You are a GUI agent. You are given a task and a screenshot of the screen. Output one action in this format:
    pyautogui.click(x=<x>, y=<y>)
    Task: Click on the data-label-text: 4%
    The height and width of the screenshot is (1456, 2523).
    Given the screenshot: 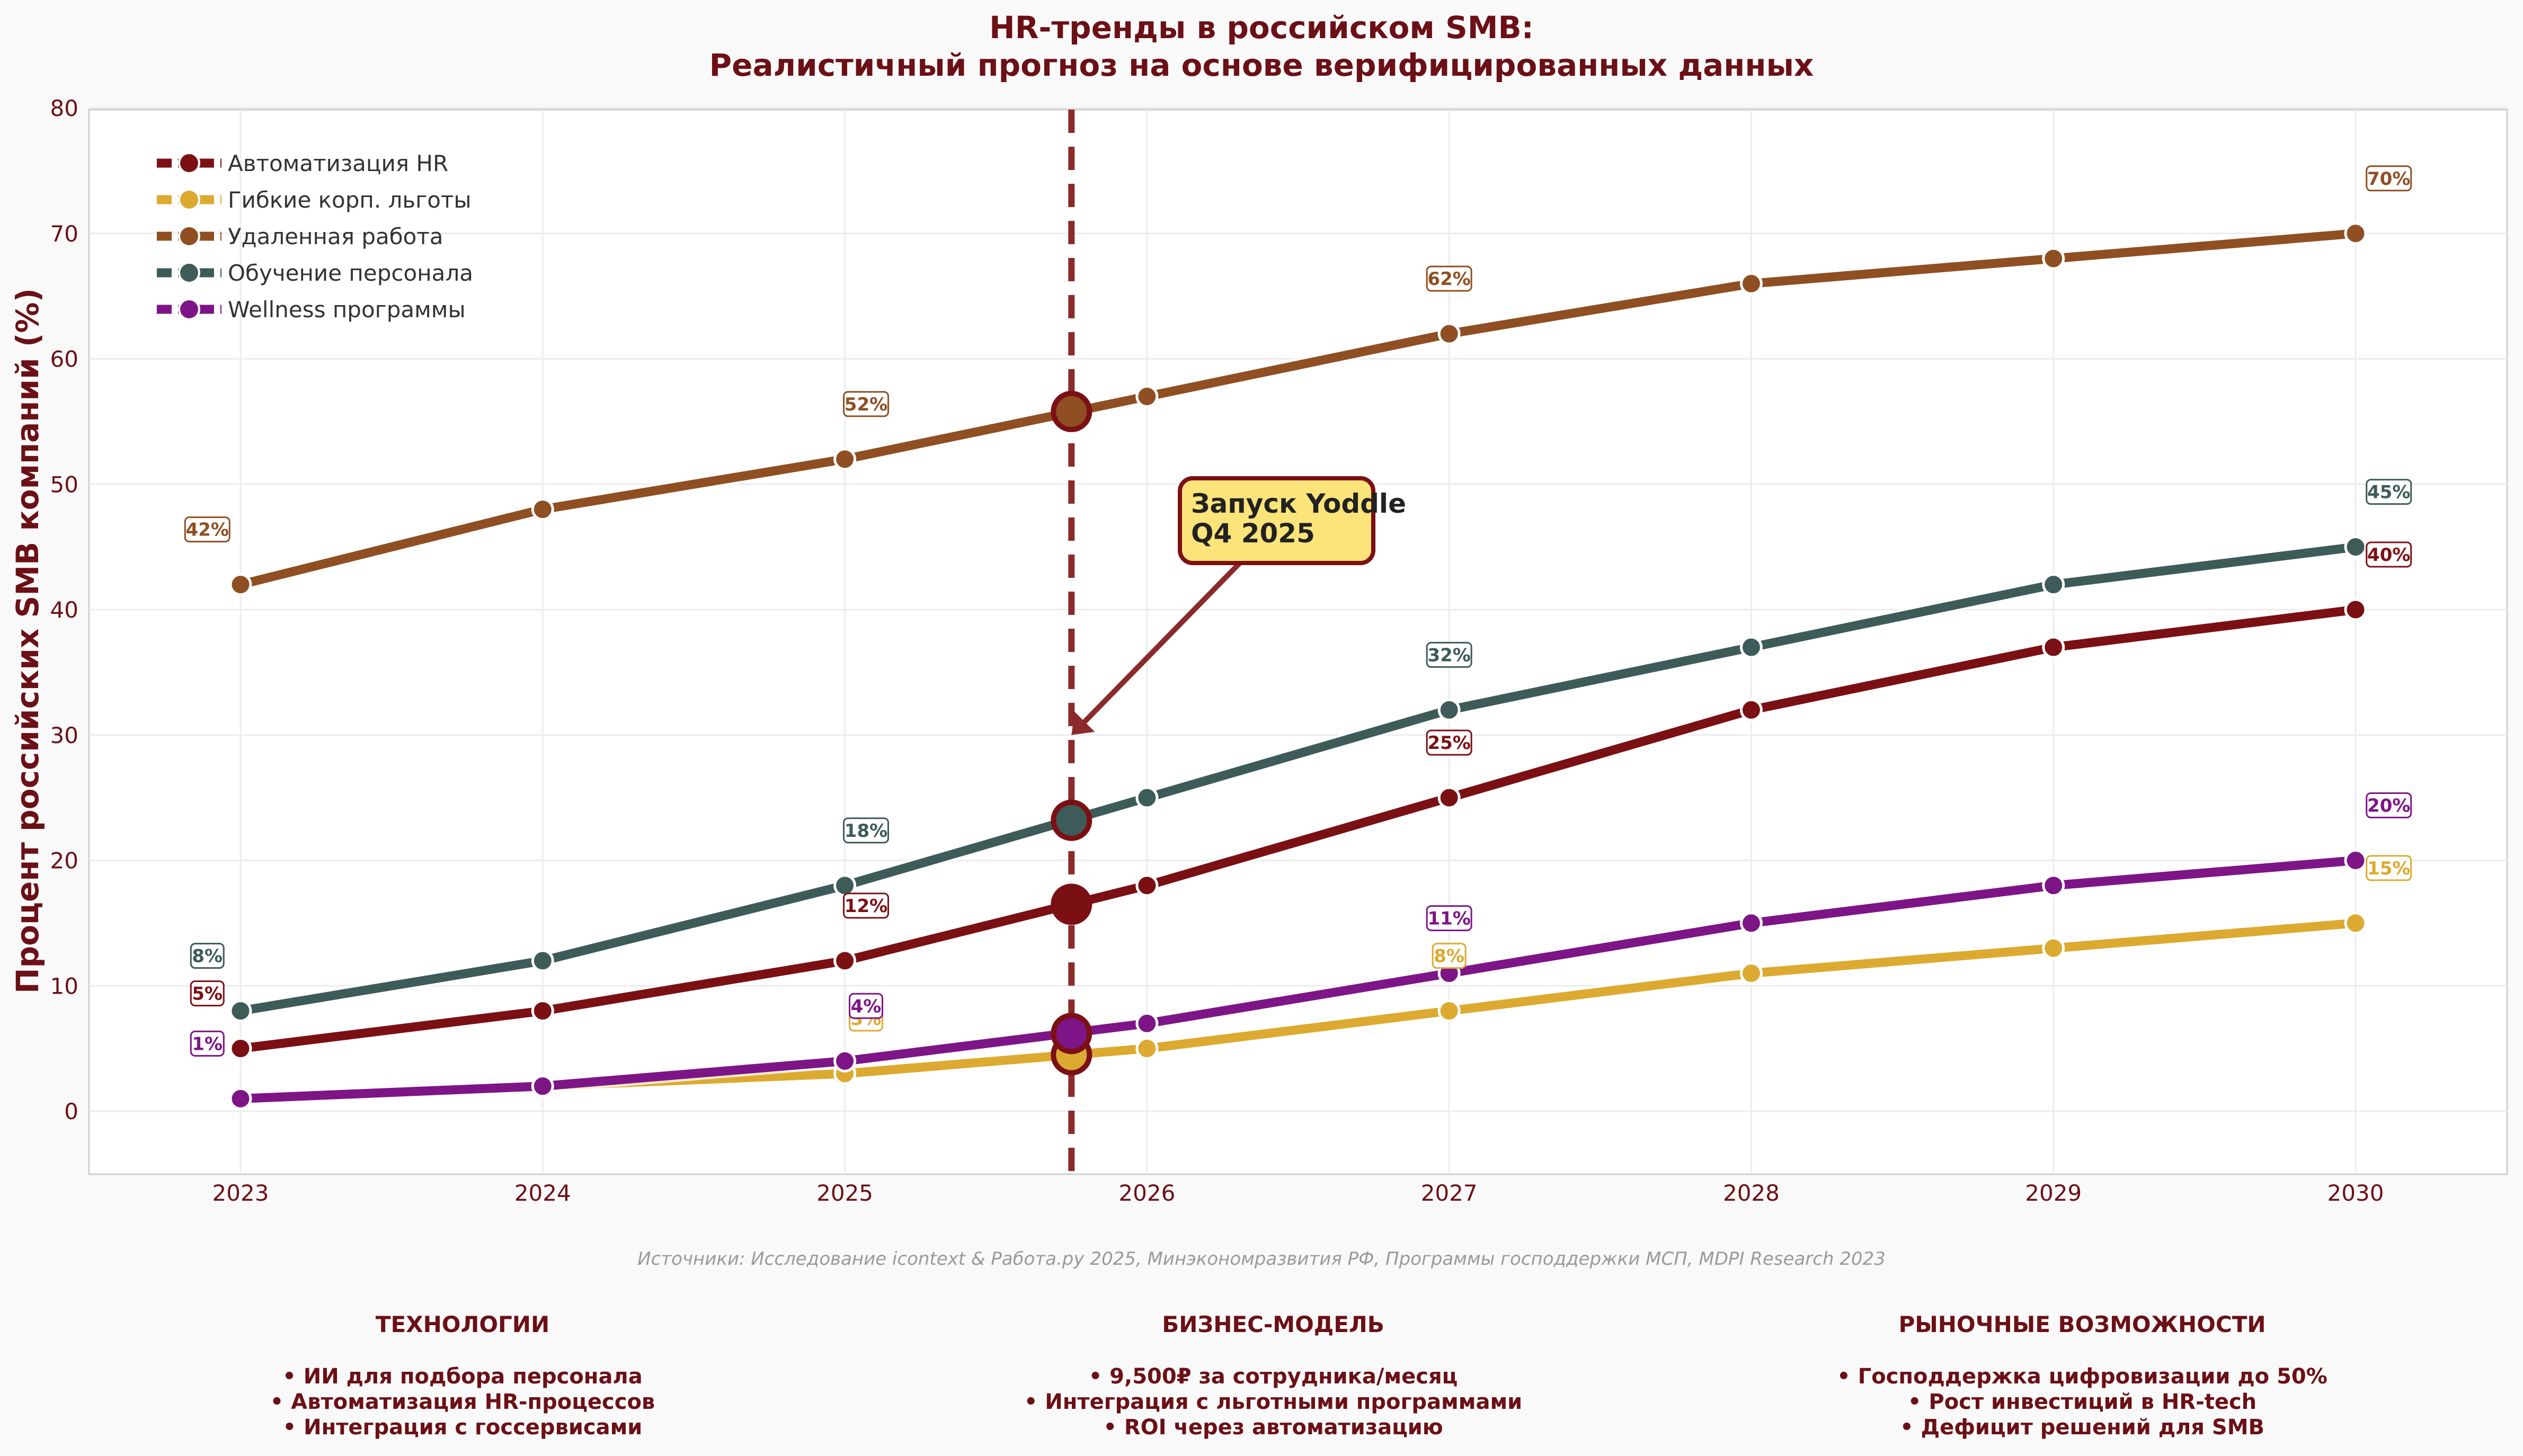 What is the action you would take?
    pyautogui.click(x=867, y=1006)
    